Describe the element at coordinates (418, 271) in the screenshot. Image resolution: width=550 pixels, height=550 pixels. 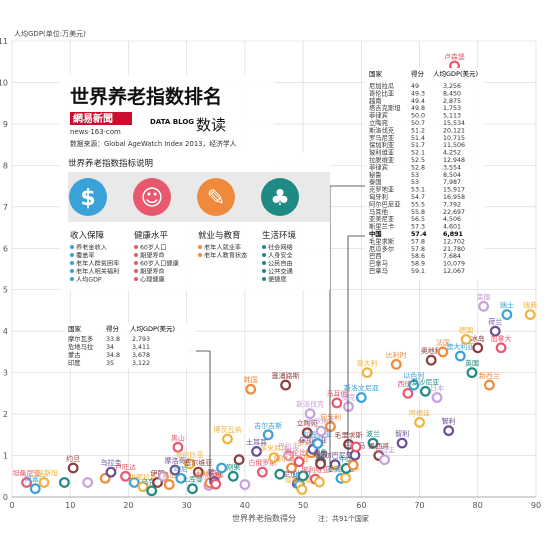
I see `table-cell: 59.1` at that location.